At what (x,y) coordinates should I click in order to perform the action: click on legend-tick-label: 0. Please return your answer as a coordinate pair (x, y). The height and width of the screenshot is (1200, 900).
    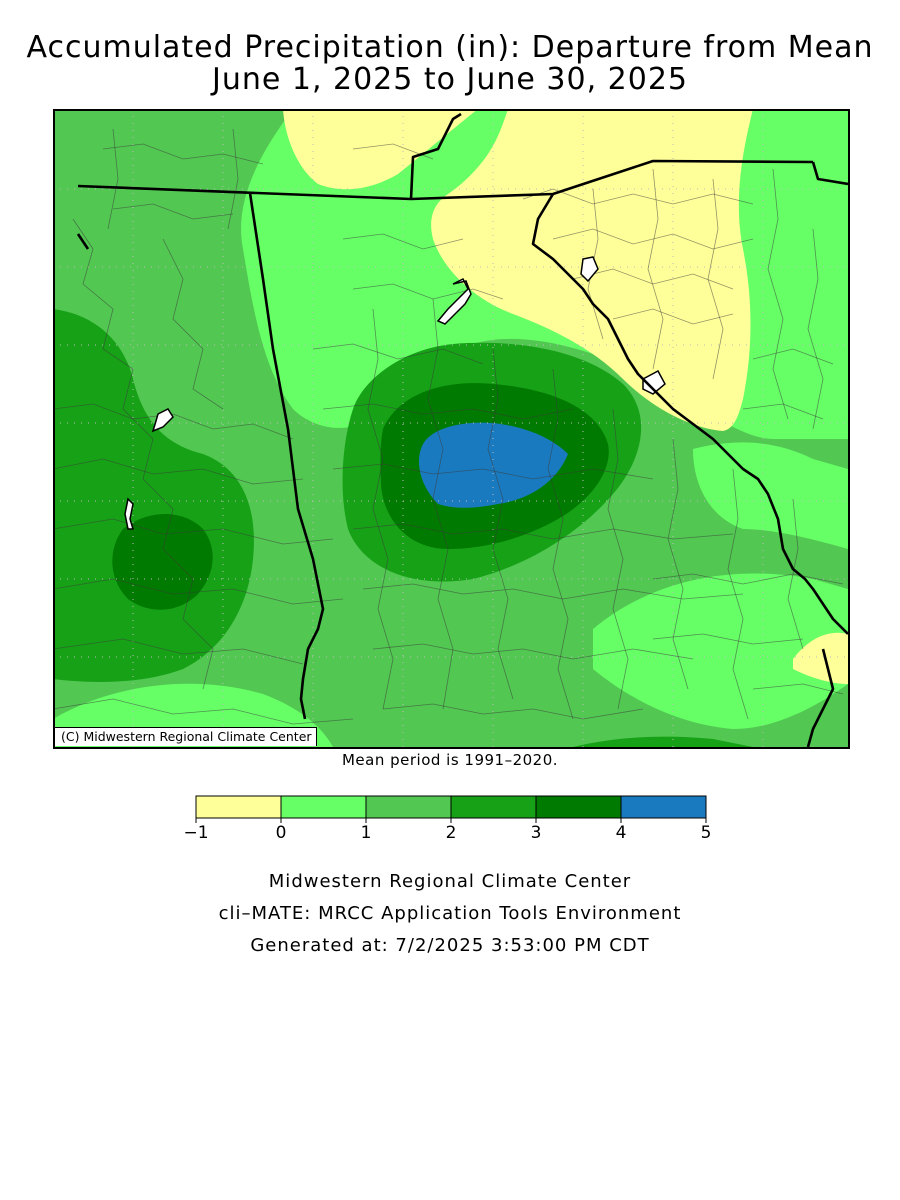
    Looking at the image, I should click on (281, 833).